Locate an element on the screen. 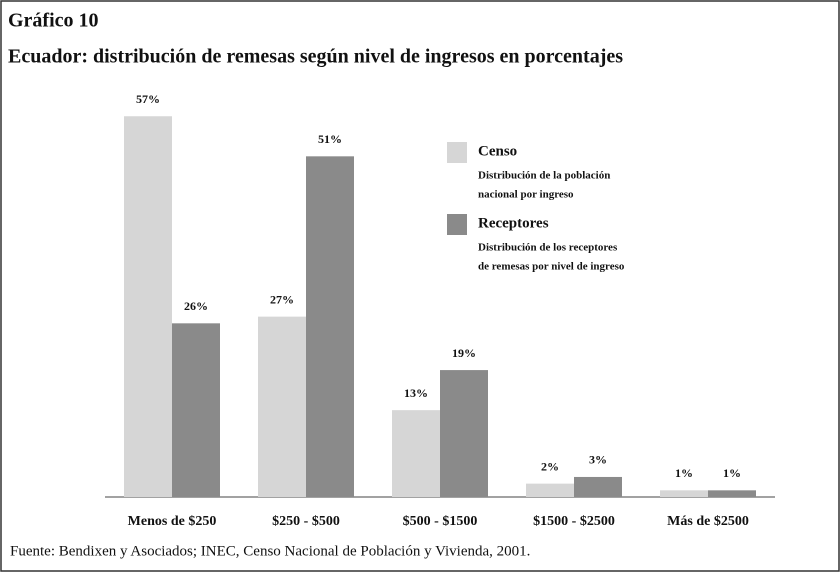  x-tick-label: Más de $2500 is located at coordinates (708, 521).